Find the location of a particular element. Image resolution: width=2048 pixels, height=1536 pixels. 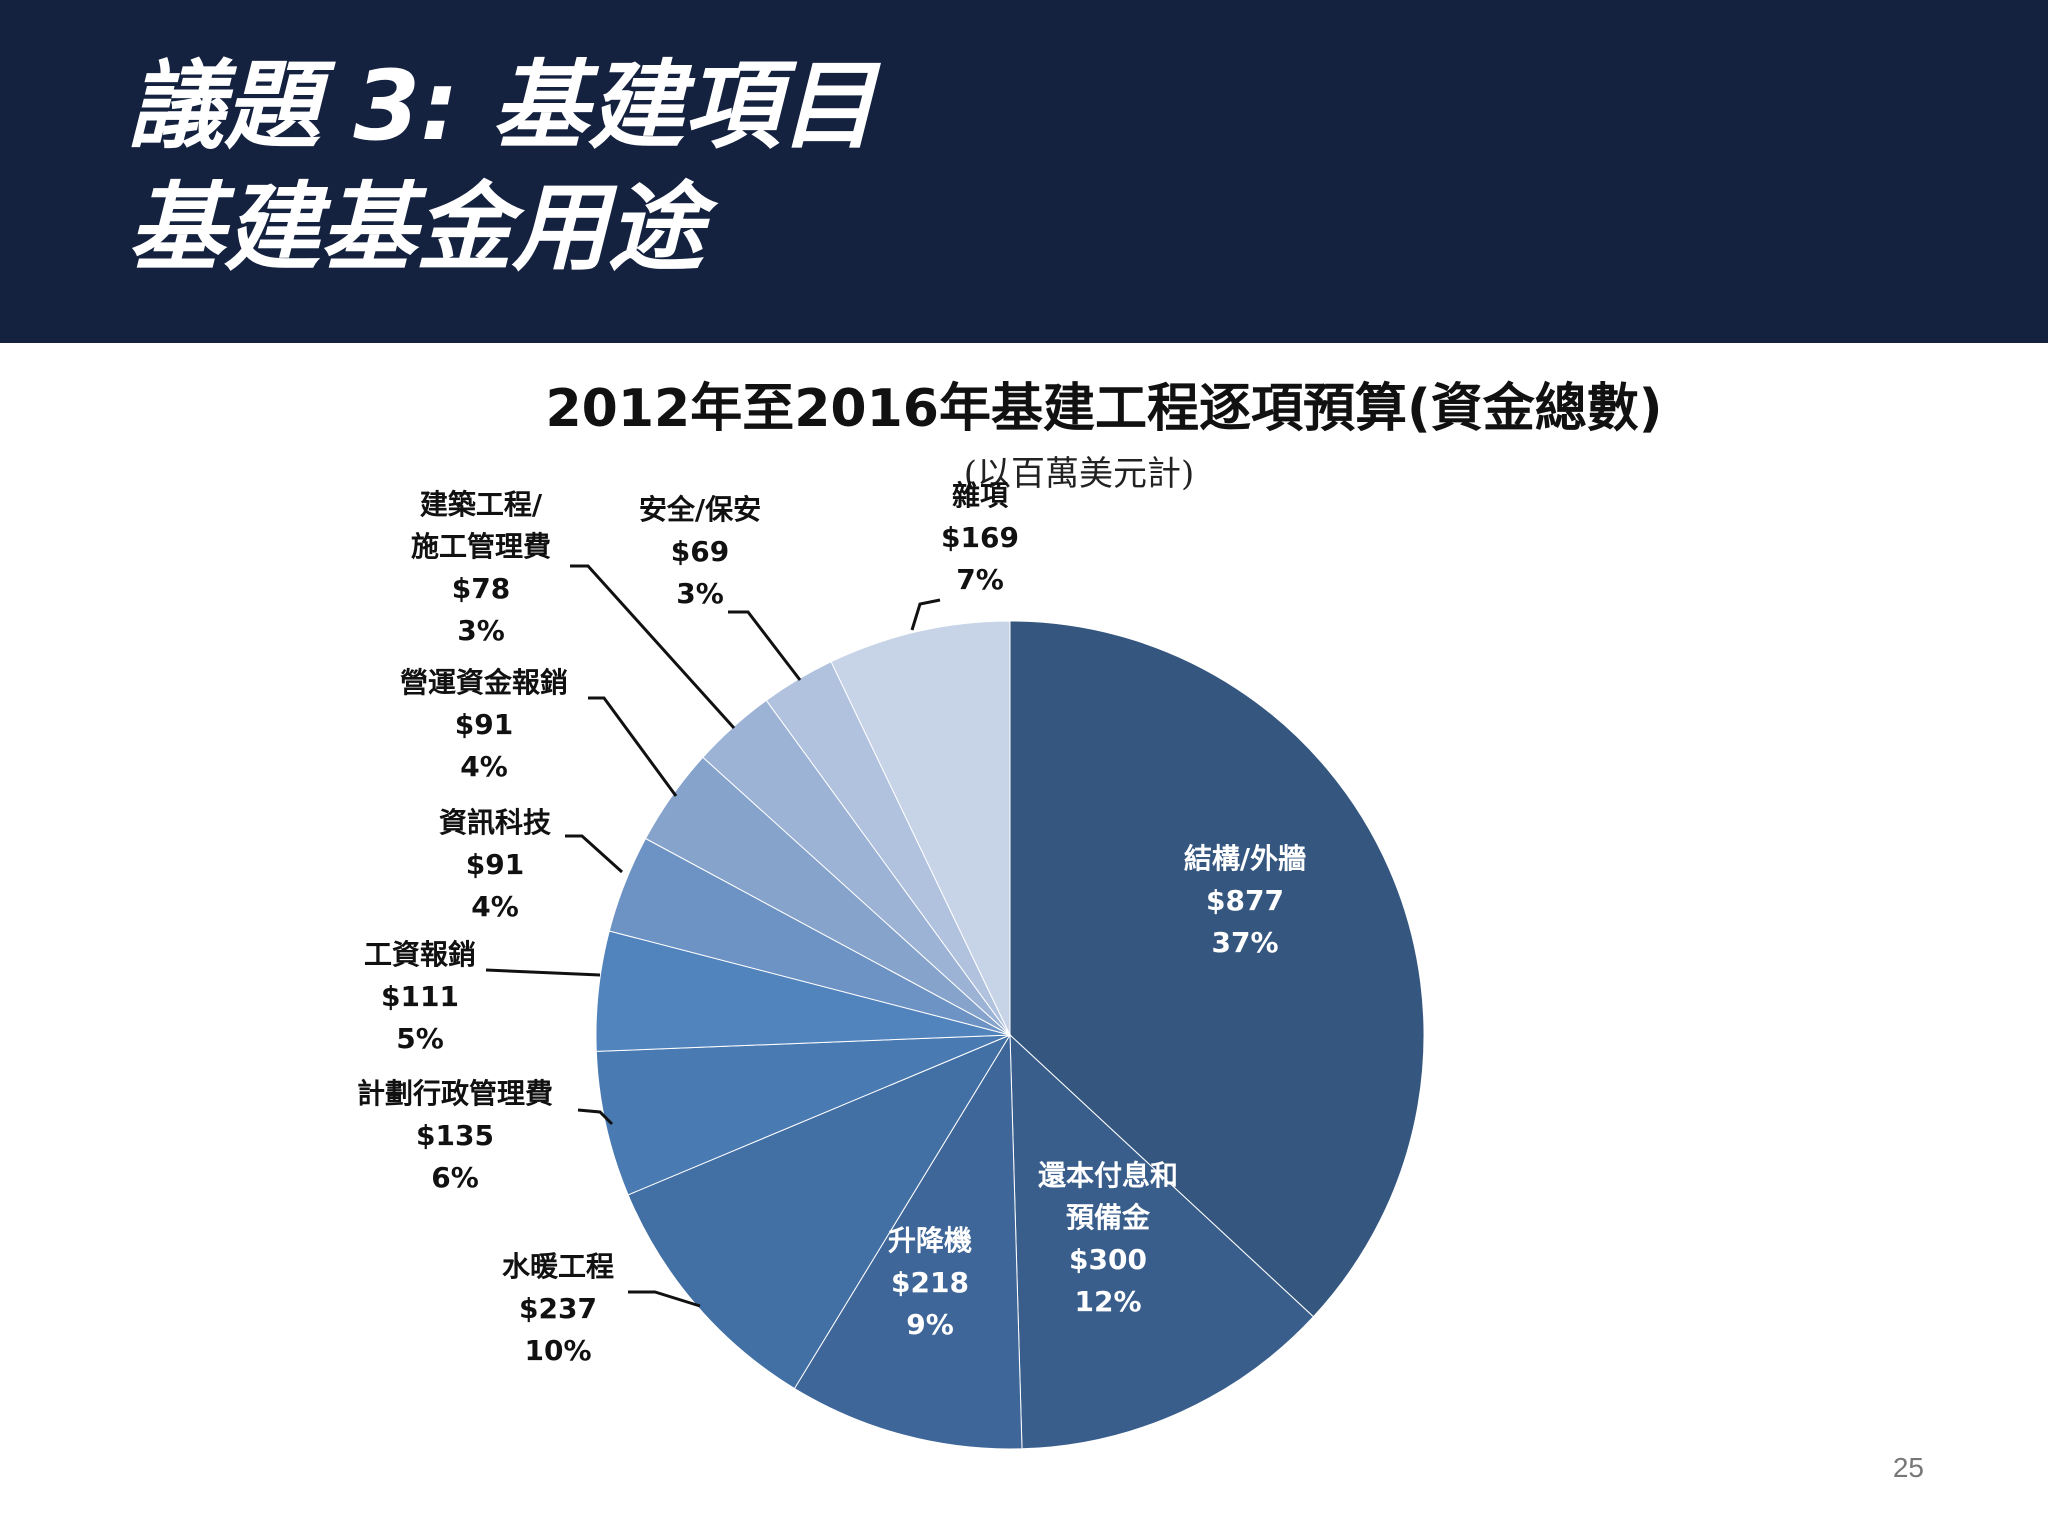

slice-amount-label: $218 is located at coordinates (930, 1282).